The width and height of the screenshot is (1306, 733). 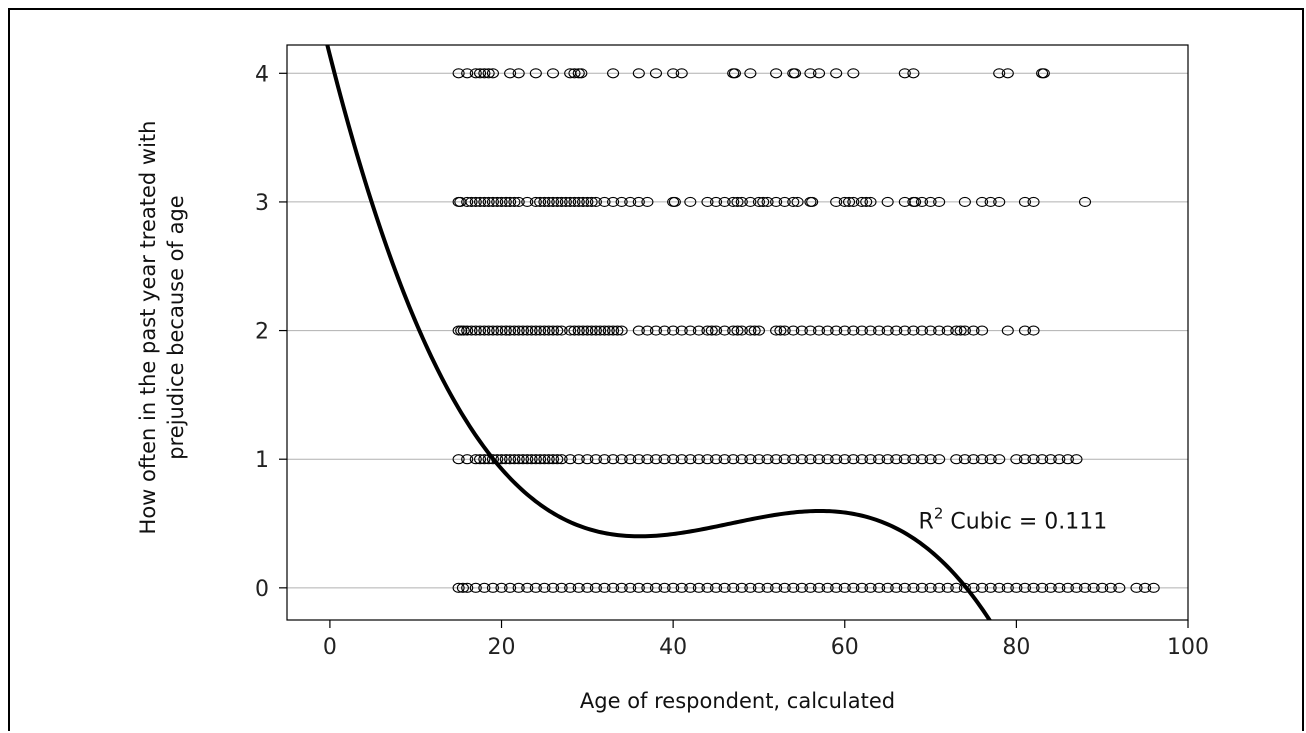 I want to click on x-tick-label: 60, so click(x=845, y=647).